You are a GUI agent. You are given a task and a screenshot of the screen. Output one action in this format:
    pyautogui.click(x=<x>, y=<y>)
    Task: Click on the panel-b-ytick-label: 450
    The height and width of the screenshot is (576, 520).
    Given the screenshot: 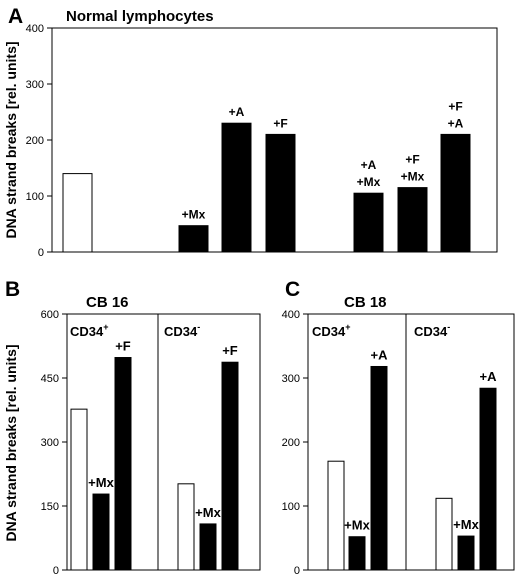 What is the action you would take?
    pyautogui.click(x=50, y=379)
    